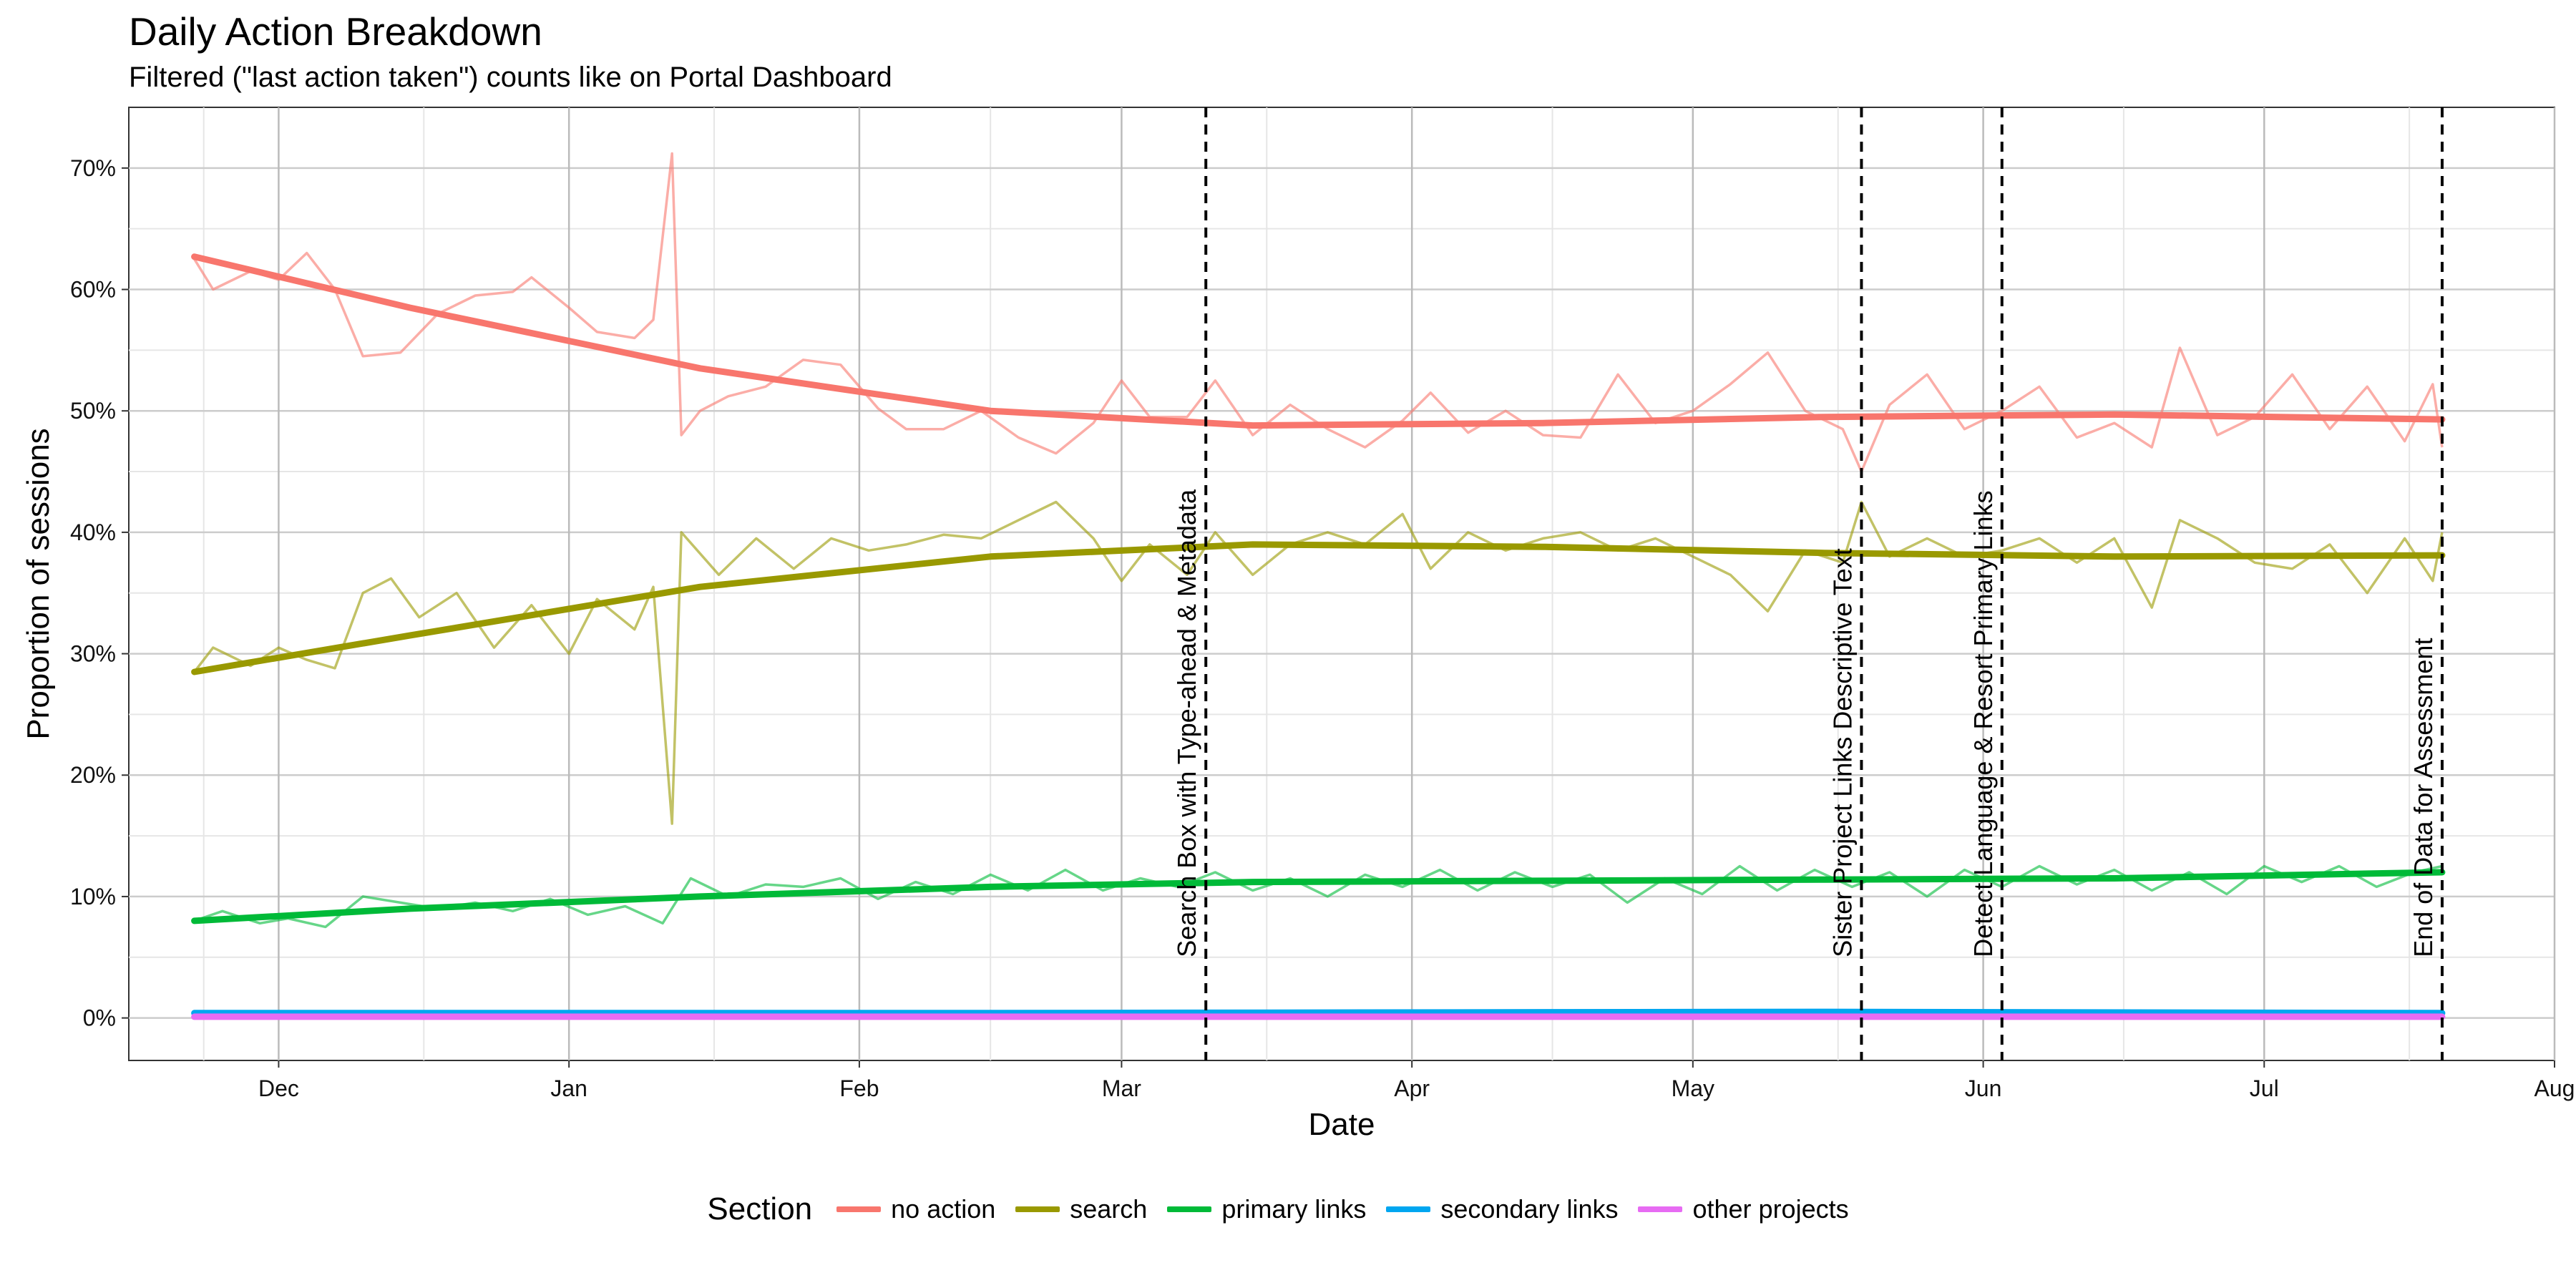  I want to click on x-tick-label: Mar, so click(1121, 1088).